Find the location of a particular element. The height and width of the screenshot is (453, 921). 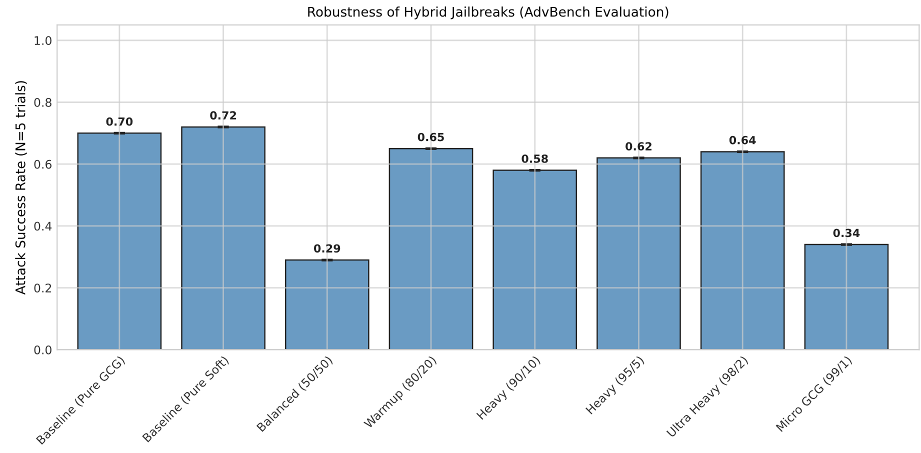

y-axis-title: Attack Success Rate (N=5 trials) is located at coordinates (21, 188).